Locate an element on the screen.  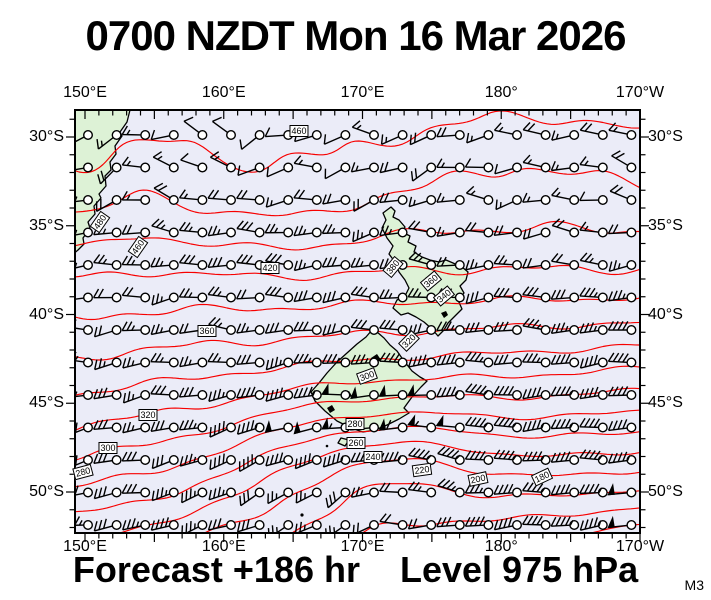
lat-label-right: 40°S is located at coordinates (665, 314).